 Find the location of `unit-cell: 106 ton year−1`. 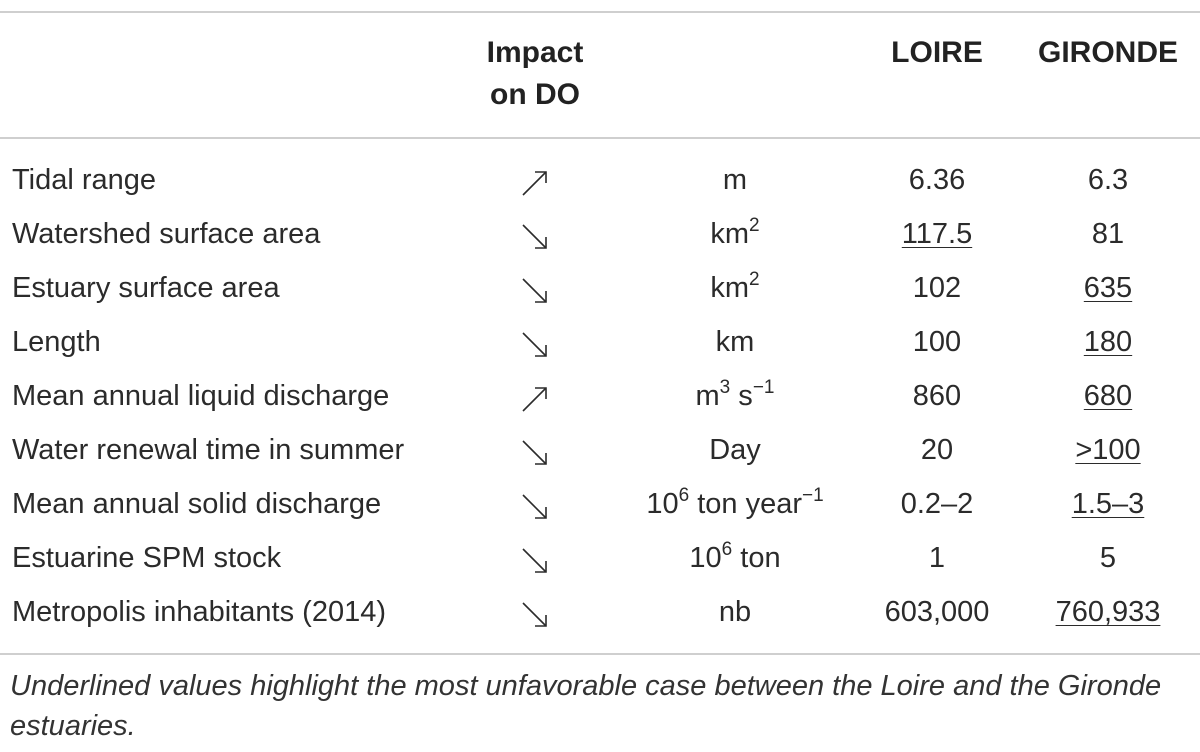

unit-cell: 106 ton year−1 is located at coordinates (735, 504).